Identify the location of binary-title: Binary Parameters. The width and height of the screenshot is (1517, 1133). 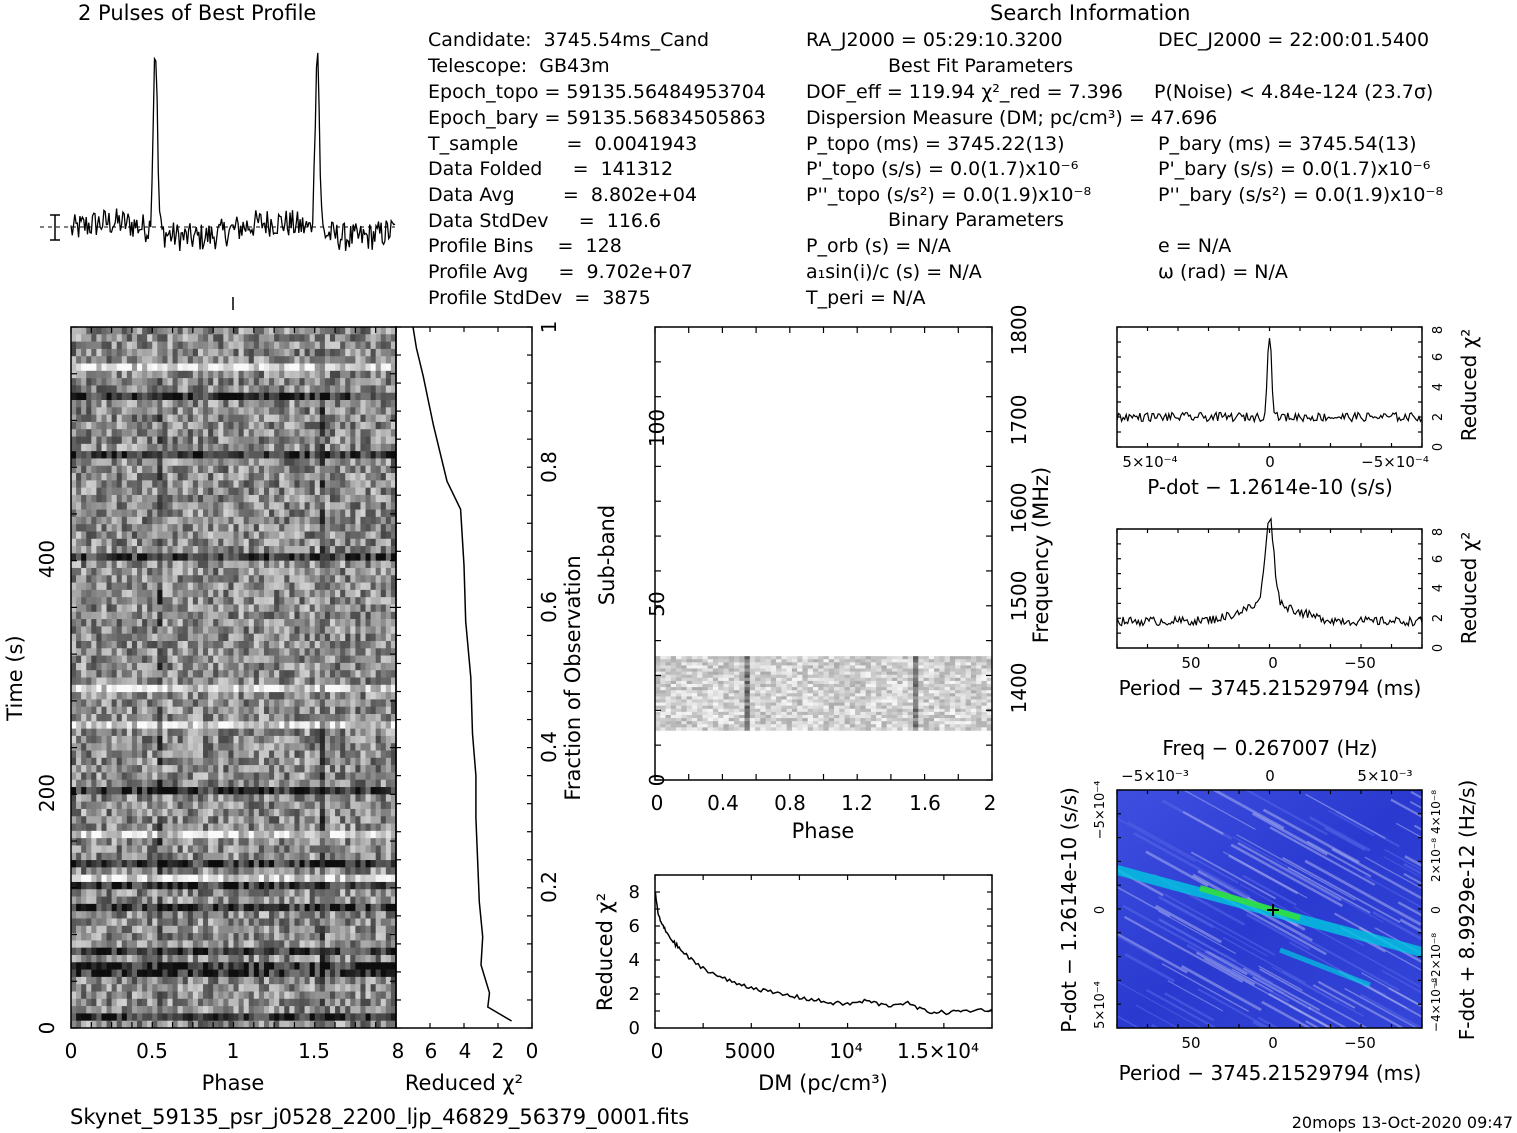
(976, 220).